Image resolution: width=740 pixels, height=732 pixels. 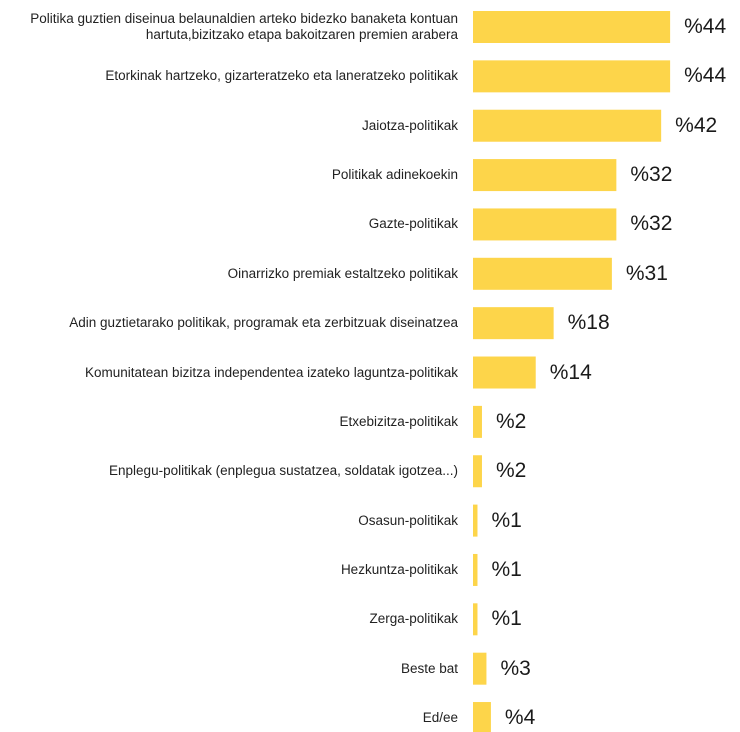 What do you see at coordinates (515, 668) in the screenshot?
I see `value-label: %3` at bounding box center [515, 668].